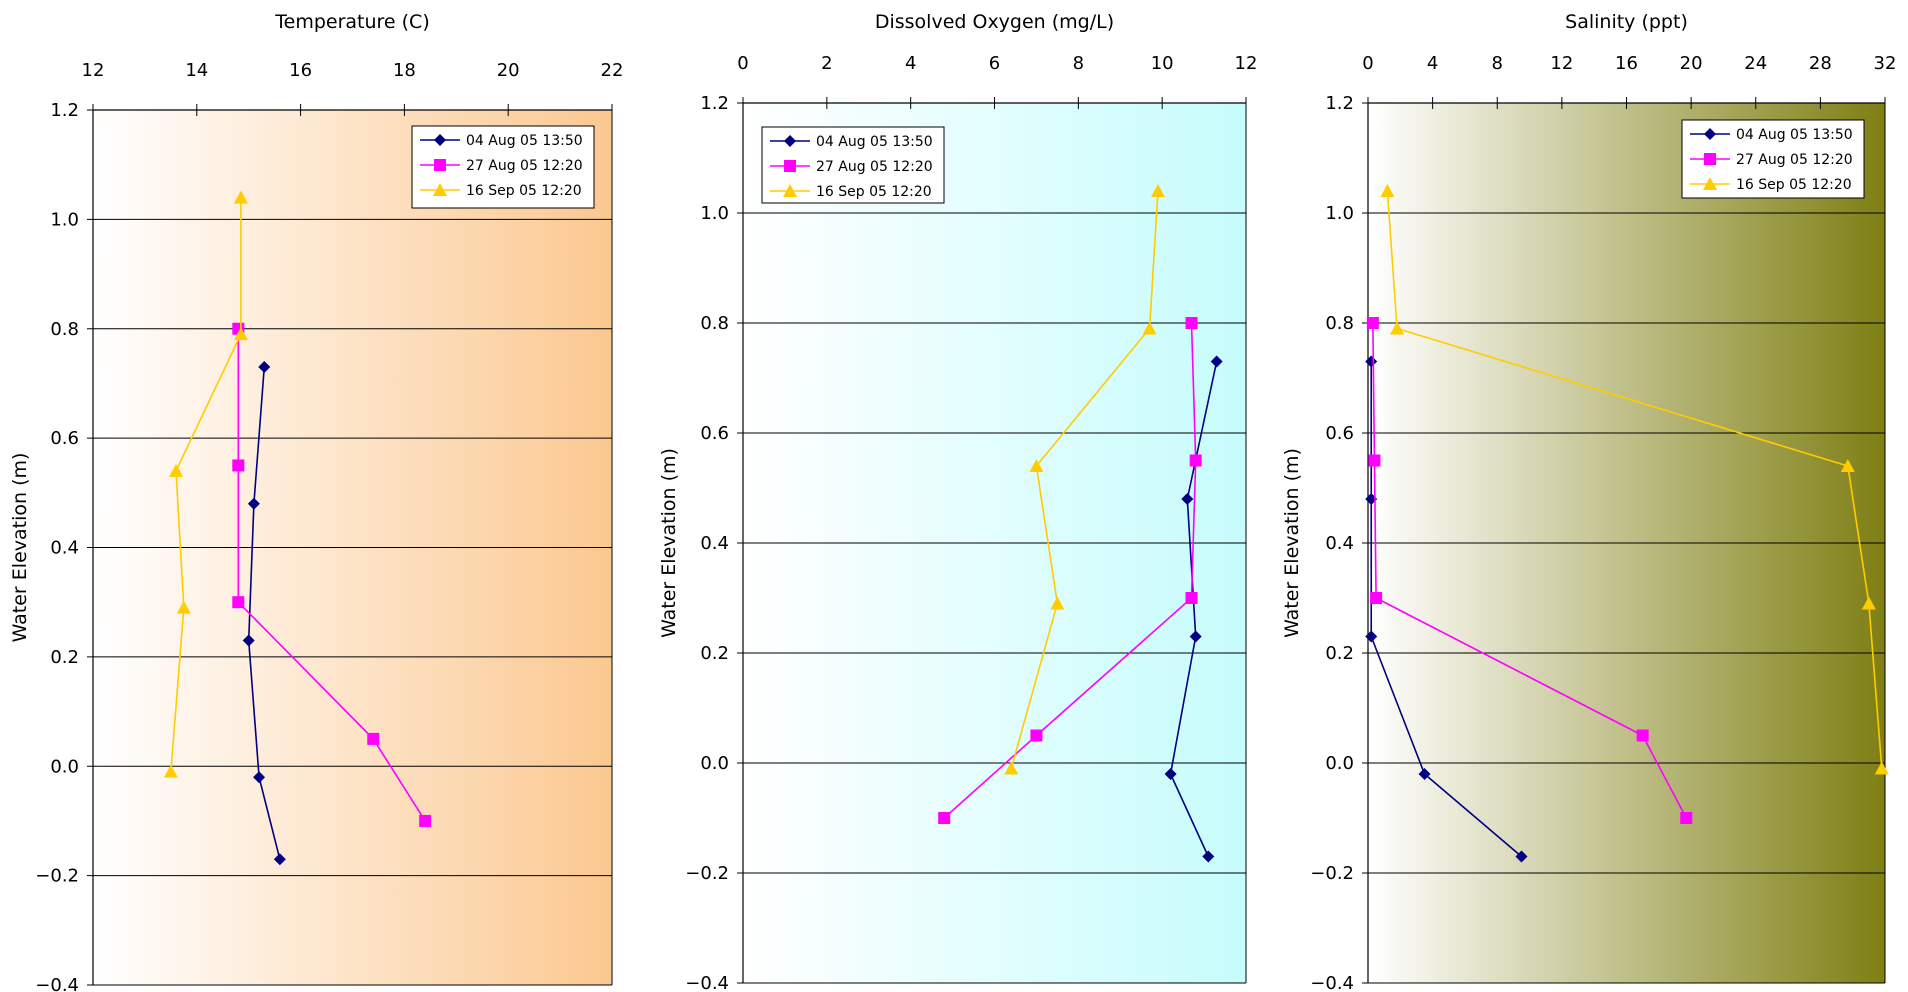 The height and width of the screenshot is (992, 1908). Describe the element at coordinates (1339, 213) in the screenshot. I see `y-tick-label: 1.0` at that location.